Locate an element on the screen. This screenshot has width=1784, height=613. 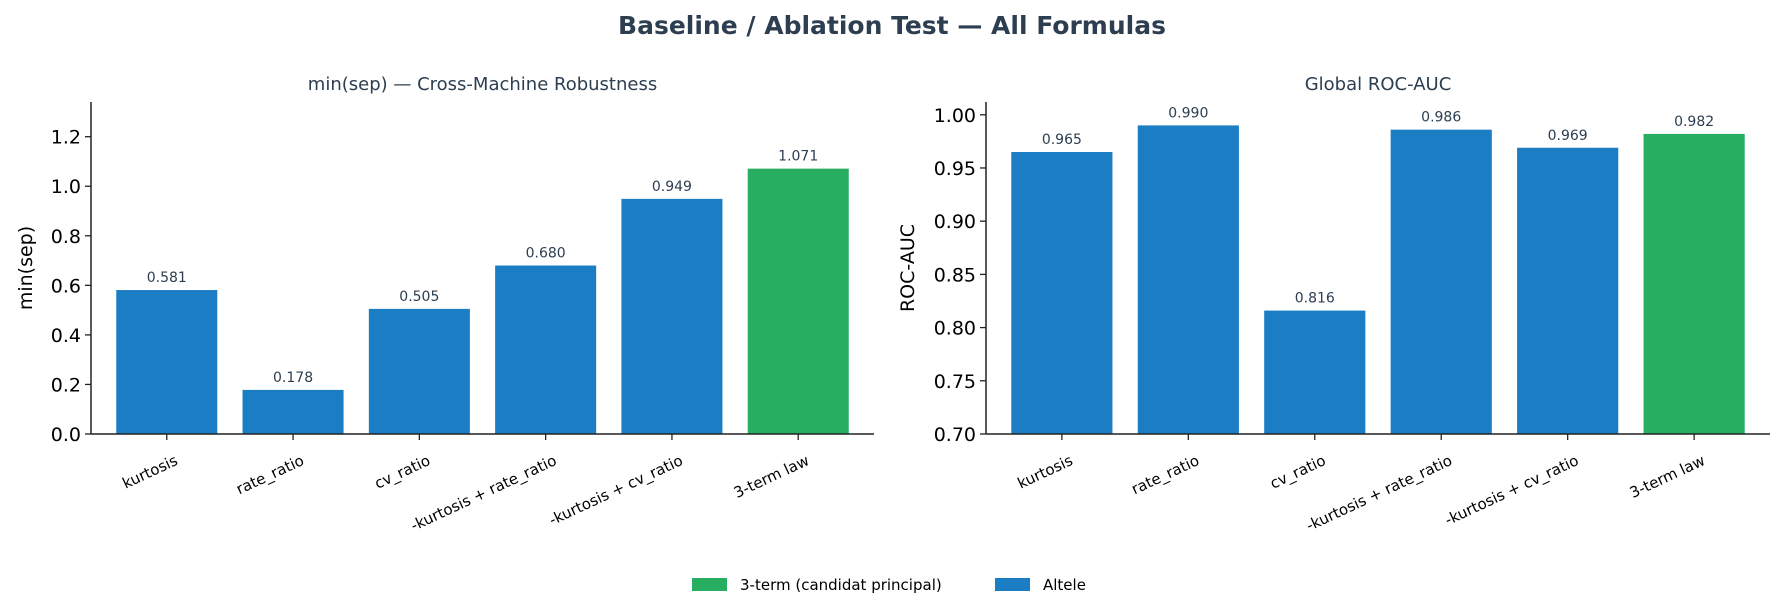
y-tick-label: 0.85 is located at coordinates (955, 275).